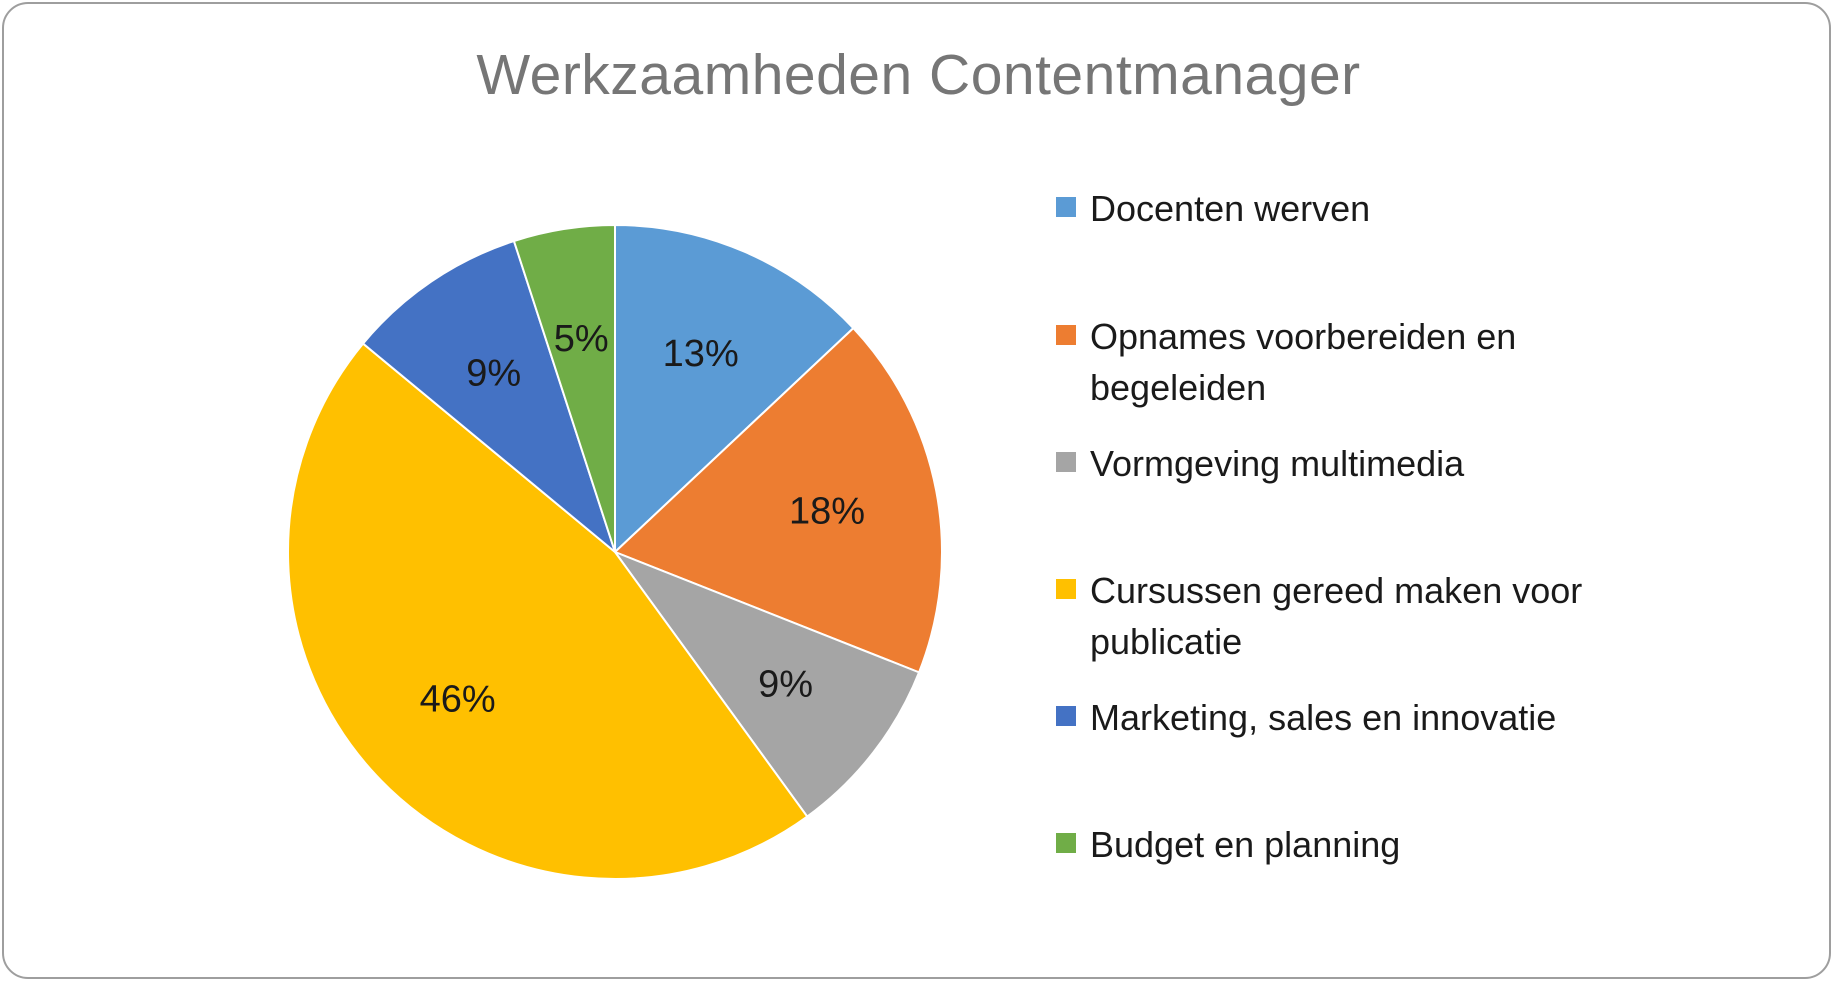 This screenshot has width=1837, height=985. I want to click on slice-docenten-werven, so click(734, 389).